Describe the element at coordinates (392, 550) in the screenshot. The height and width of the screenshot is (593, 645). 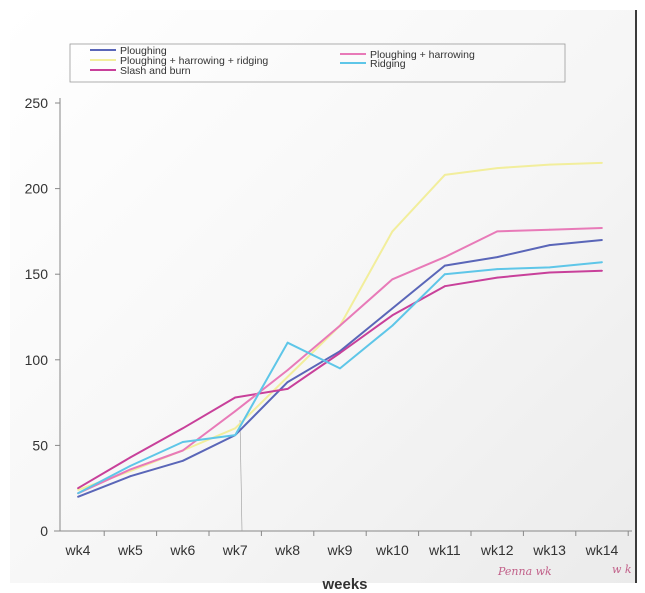
I see `x-tick-label: wk10` at that location.